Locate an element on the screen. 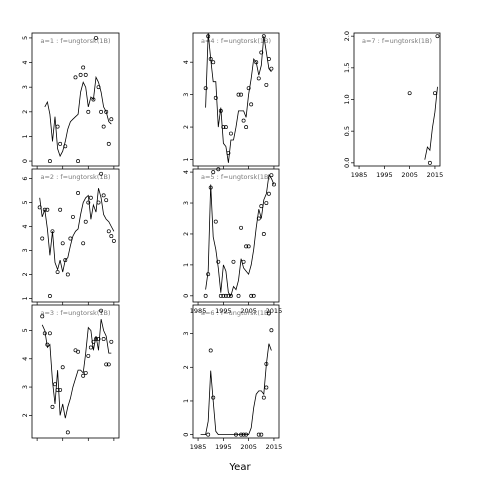 The width and height of the screenshot is (480, 480). panel-1: a=1 : f=ungtorsk(1B) 0 1 2 3 4 5 is located at coordinates (70, 100).